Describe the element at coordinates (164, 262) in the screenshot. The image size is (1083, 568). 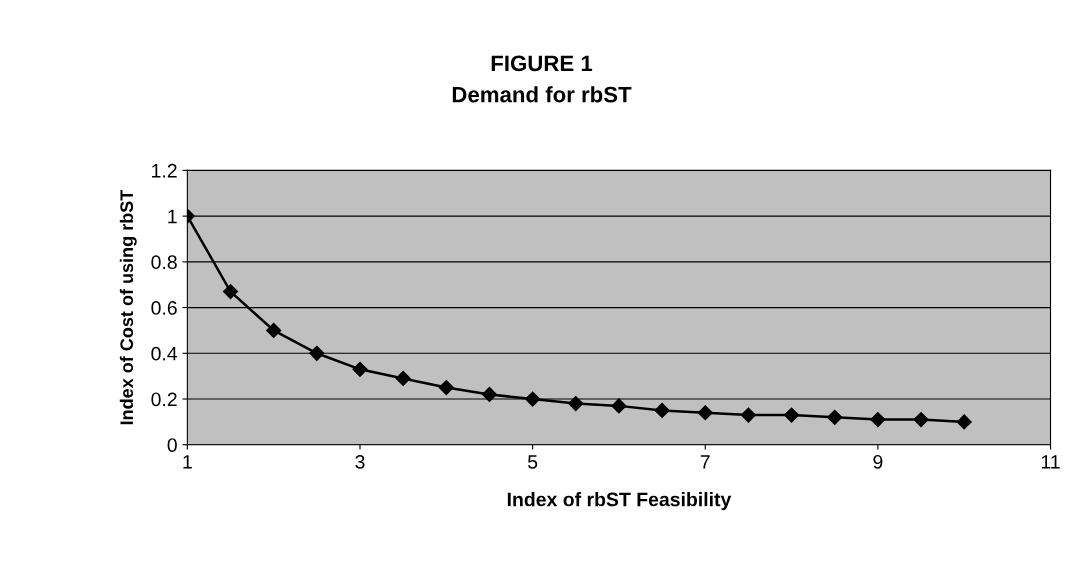
I see `y-tick-label: 0.8` at that location.